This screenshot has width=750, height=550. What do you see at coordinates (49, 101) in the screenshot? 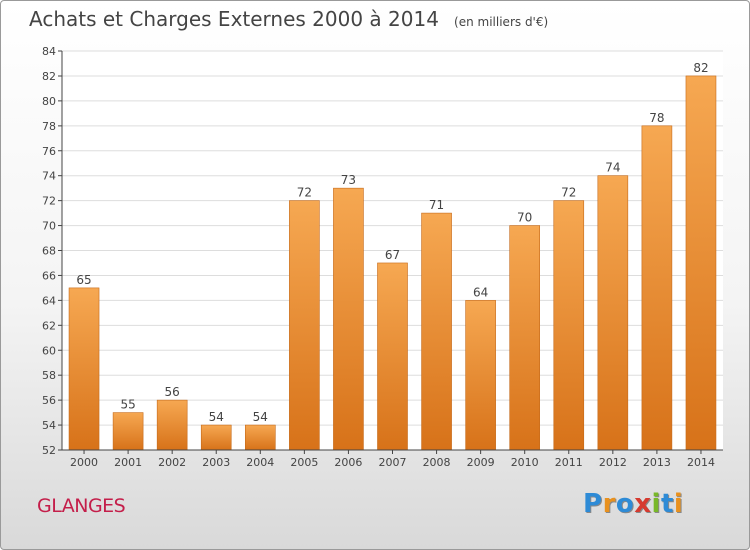
I see `y-tick-label: 80` at bounding box center [49, 101].